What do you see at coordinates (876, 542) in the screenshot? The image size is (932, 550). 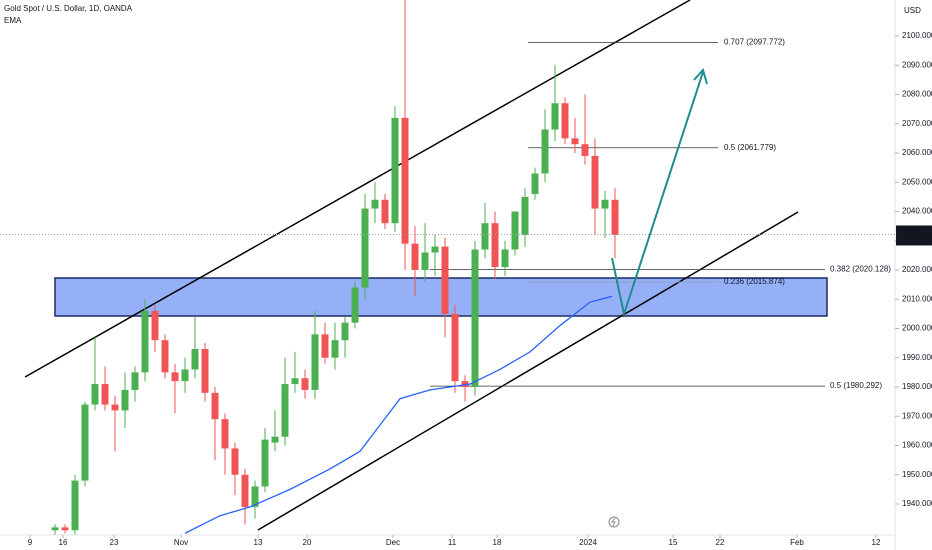 I see `x-tick-label: 12` at bounding box center [876, 542].